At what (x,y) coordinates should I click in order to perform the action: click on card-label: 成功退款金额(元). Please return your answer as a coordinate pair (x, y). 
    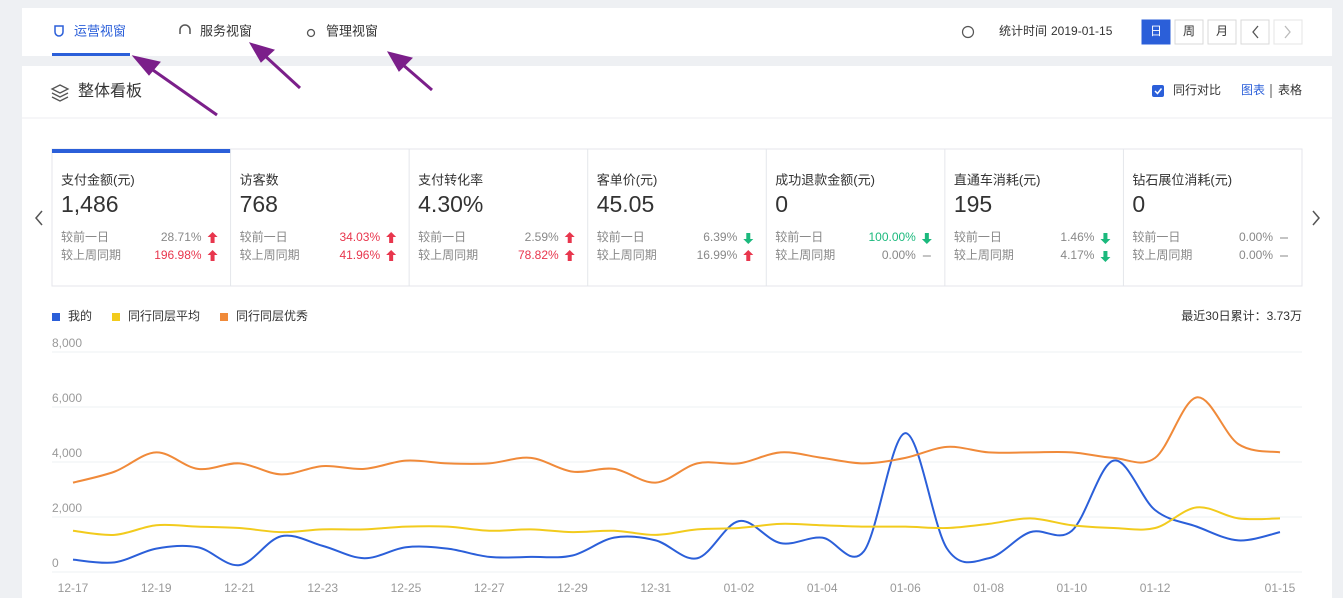
    Looking at the image, I should click on (825, 179).